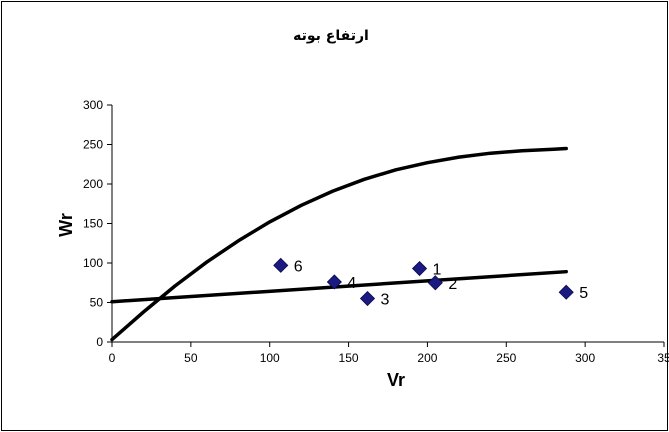 The height and width of the screenshot is (432, 669). Describe the element at coordinates (396, 380) in the screenshot. I see `x-axis-label: Vr` at that location.